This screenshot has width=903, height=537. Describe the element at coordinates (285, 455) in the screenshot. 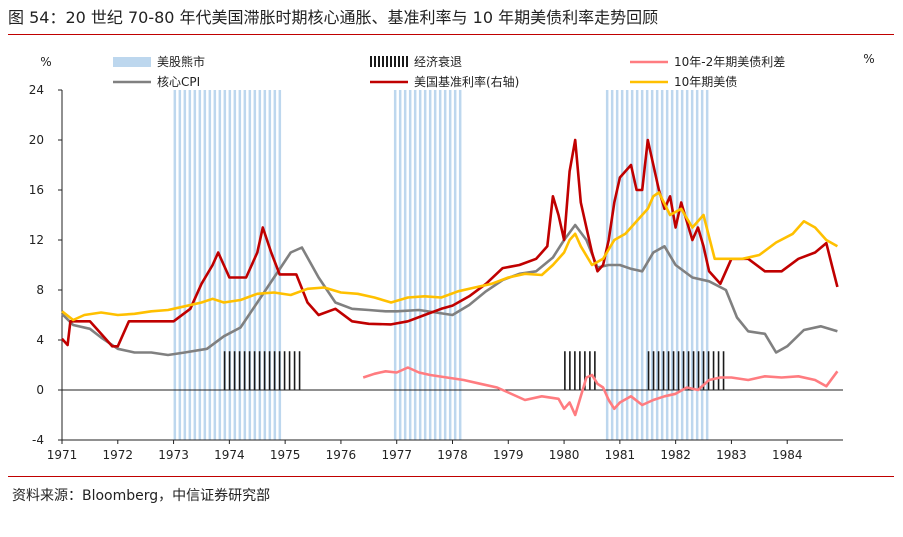

I see `x-tick-label: 1975` at that location.